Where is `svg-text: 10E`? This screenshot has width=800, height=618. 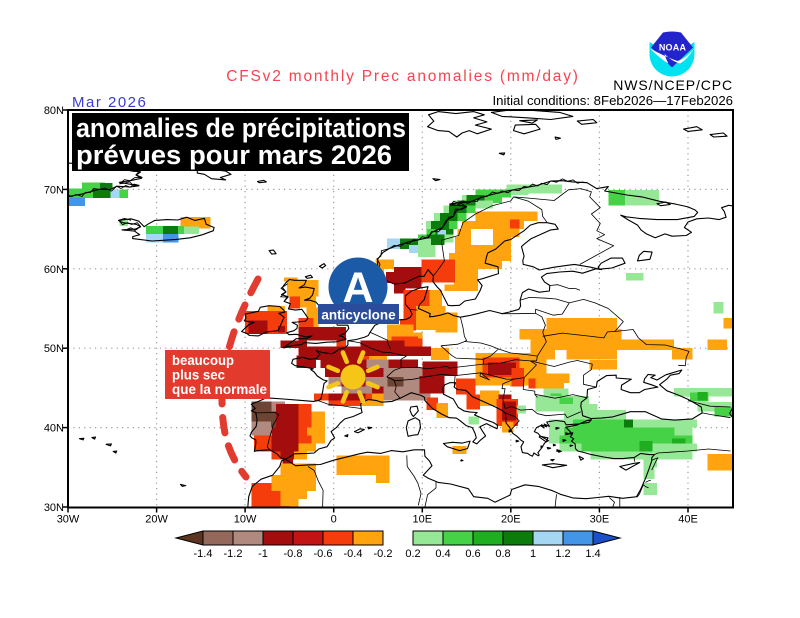 svg-text: 10E is located at coordinates (423, 520).